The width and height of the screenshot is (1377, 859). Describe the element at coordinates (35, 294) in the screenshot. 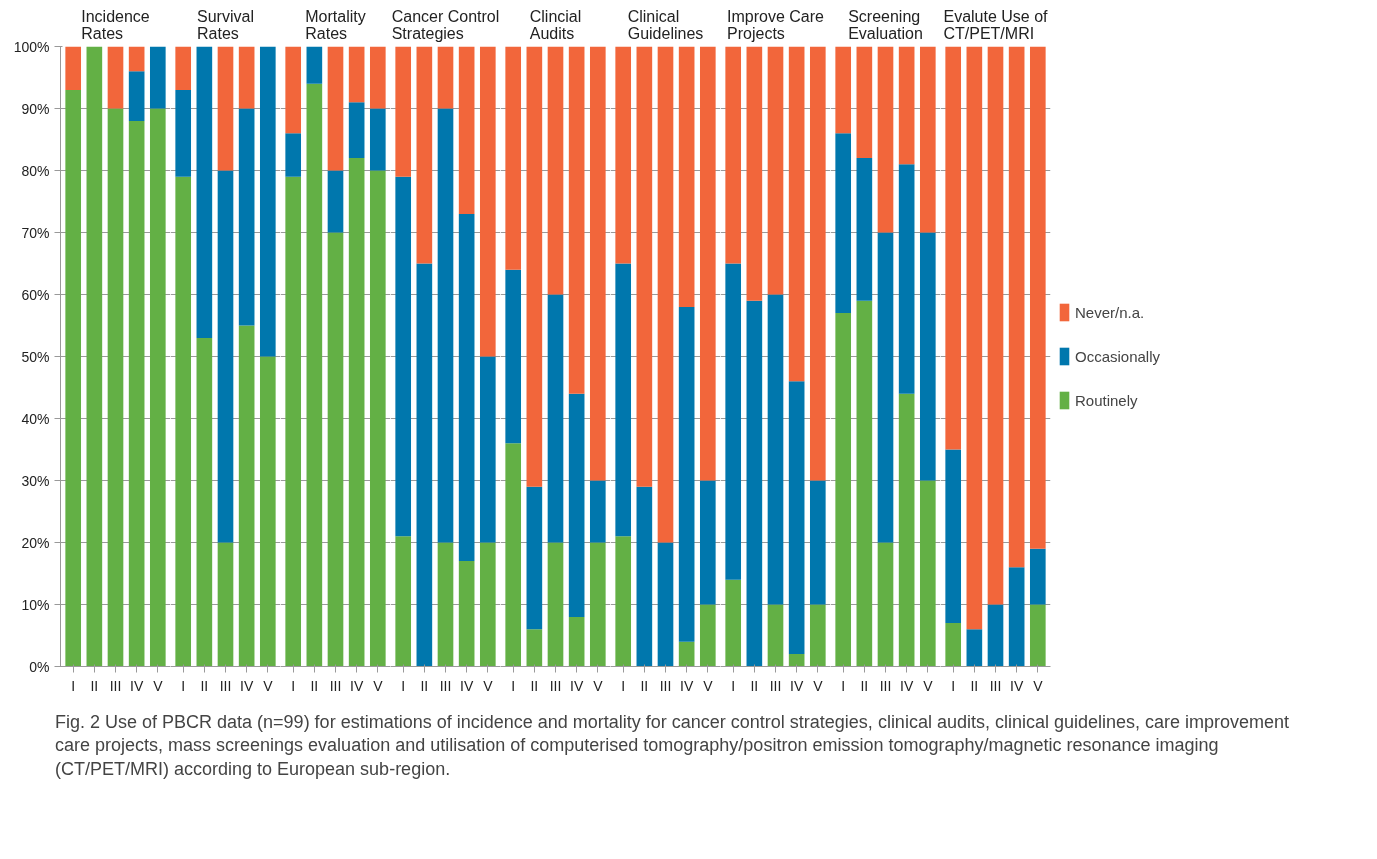

I see `y-tick-label: 60%` at that location.